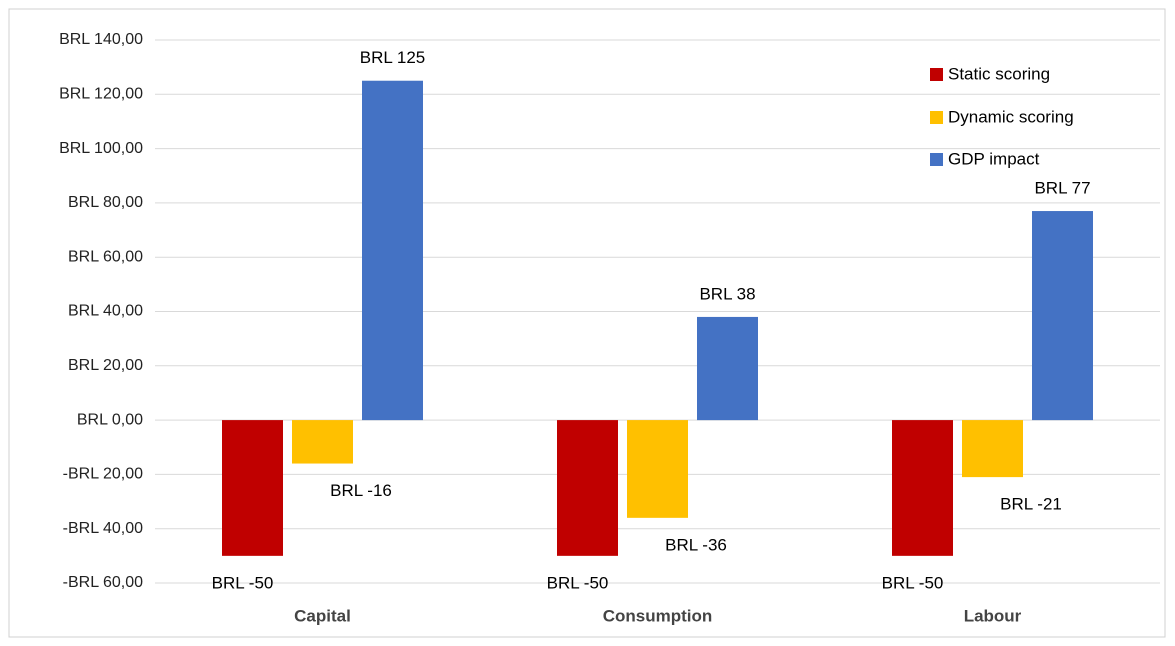 This screenshot has width=1175, height=646. I want to click on data-label: BRL 77, so click(1062, 188).